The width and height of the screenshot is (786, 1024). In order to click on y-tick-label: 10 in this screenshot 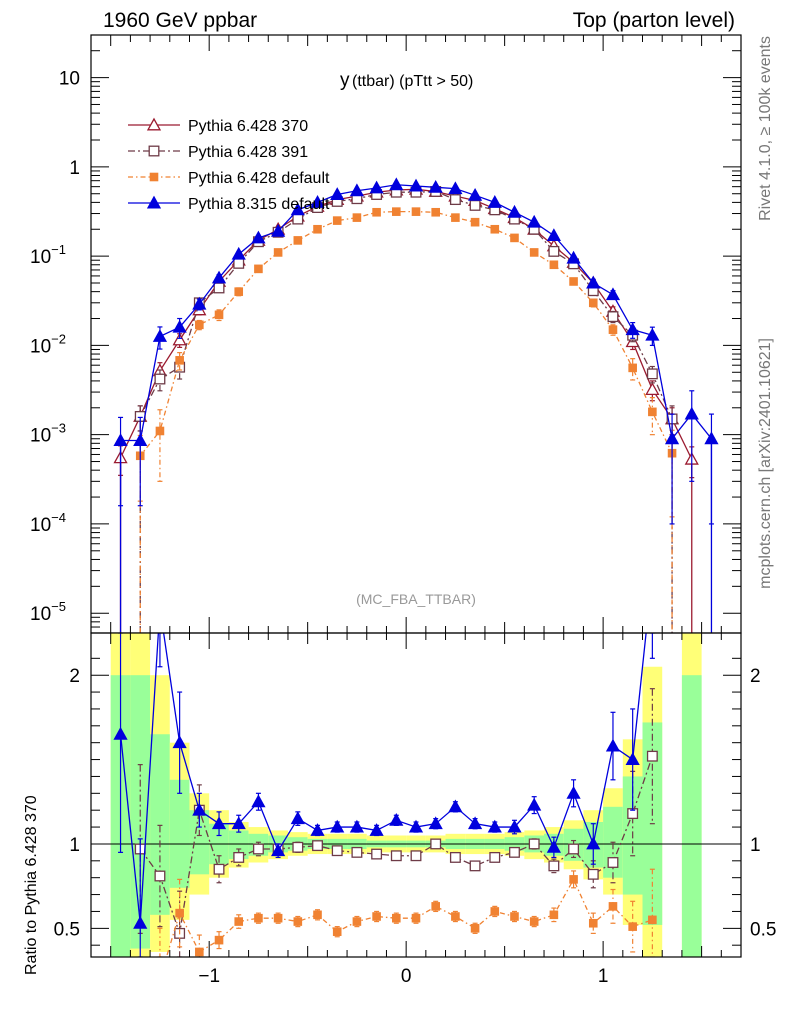, I will do `click(69, 79)`.